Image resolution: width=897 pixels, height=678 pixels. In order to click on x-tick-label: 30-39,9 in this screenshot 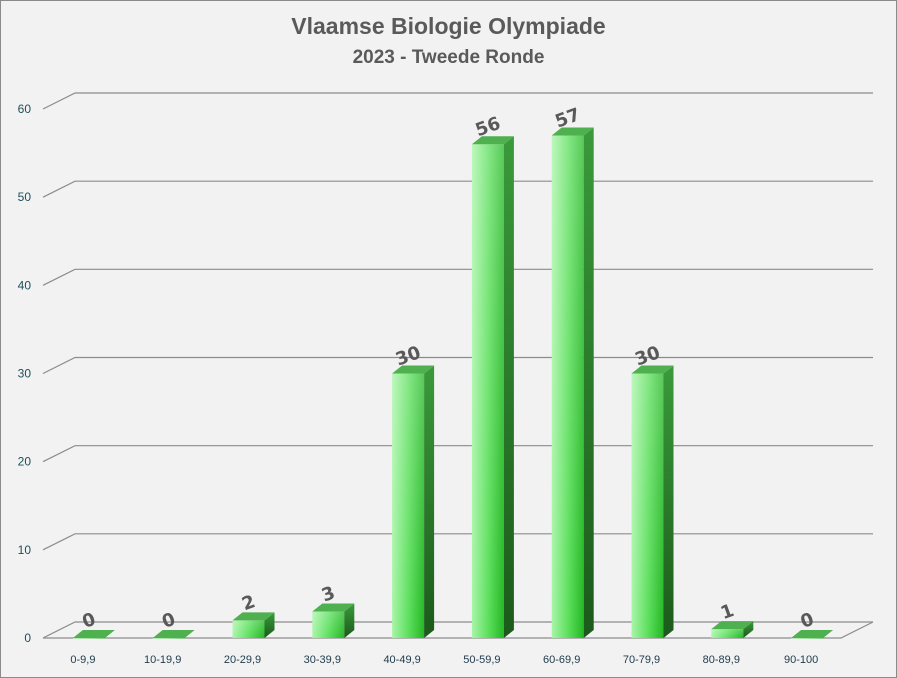, I will do `click(322, 660)`.